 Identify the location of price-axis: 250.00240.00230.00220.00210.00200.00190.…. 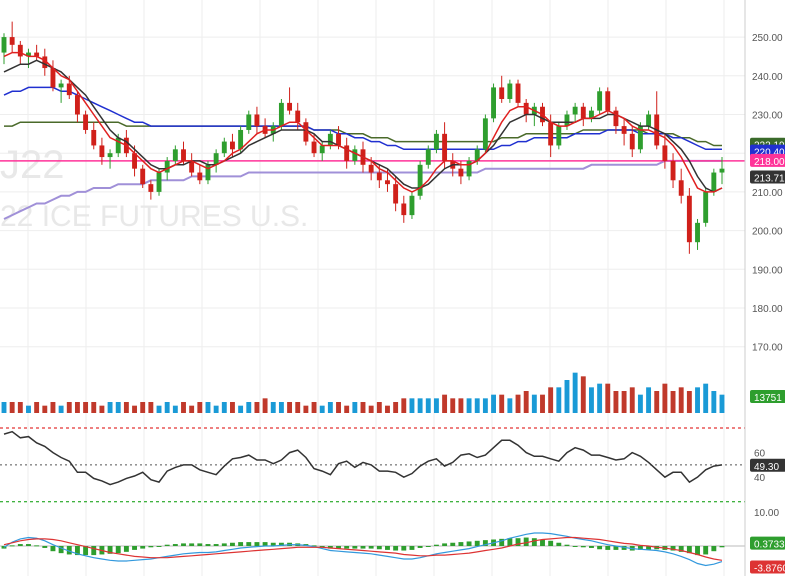
(763, 288).